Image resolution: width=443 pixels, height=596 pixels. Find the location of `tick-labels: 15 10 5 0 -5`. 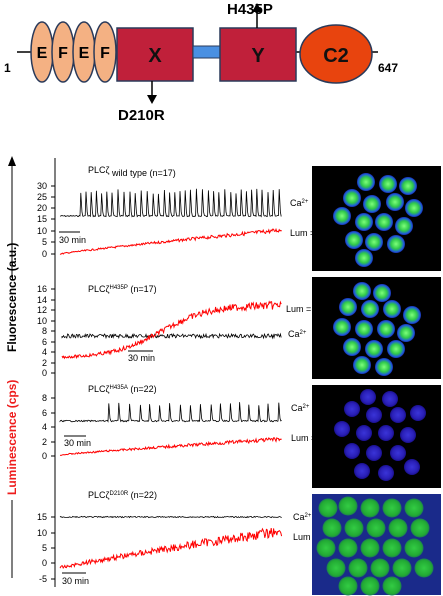

tick-labels: 15 10 5 0 -5 is located at coordinates (46, 548).